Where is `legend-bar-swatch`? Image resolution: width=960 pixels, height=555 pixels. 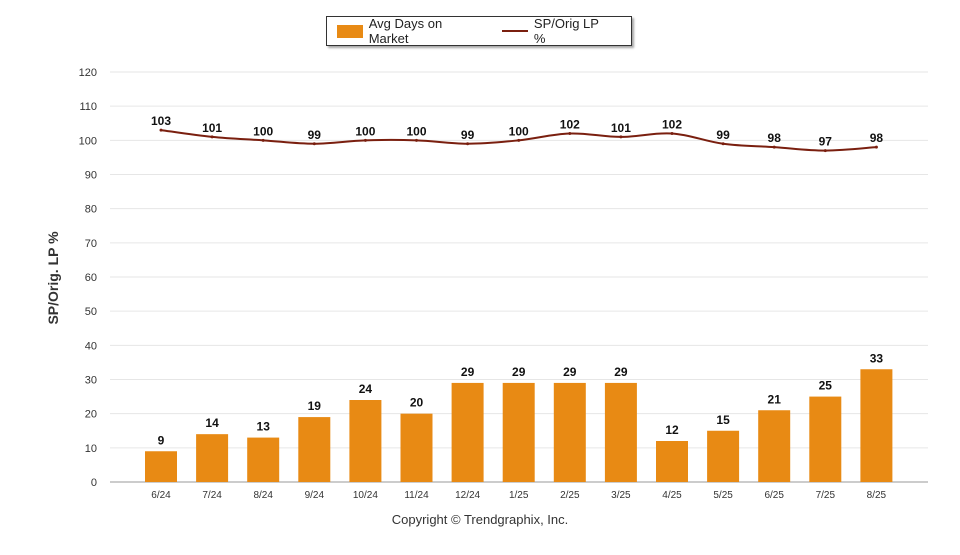 legend-bar-swatch is located at coordinates (350, 31).